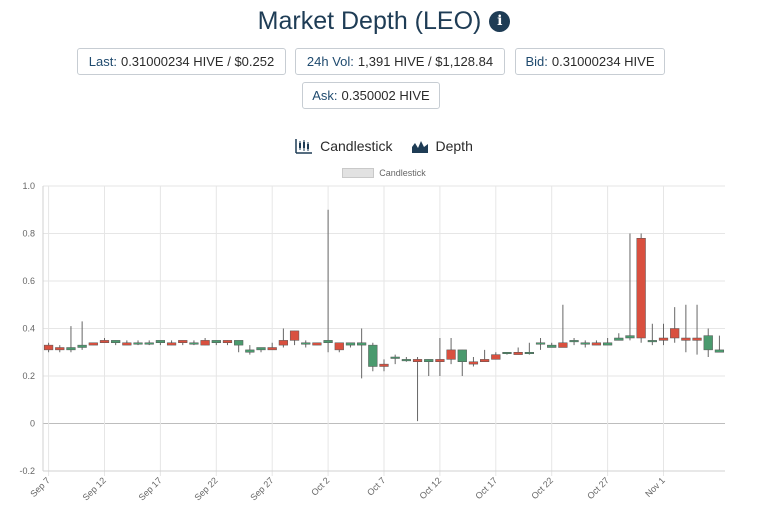 The width and height of the screenshot is (768, 510). What do you see at coordinates (40, 487) in the screenshot?
I see `x-tick-label: Sep 7` at bounding box center [40, 487].